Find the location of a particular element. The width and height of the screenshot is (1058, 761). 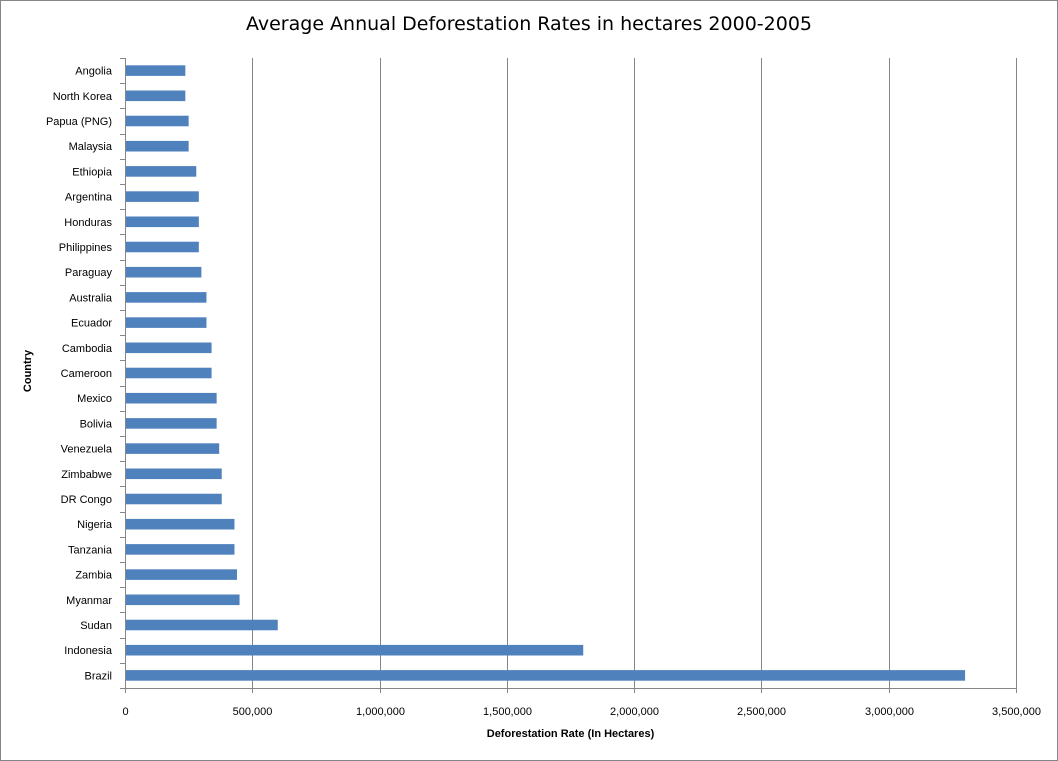

x-tick-label: 3,000,000 is located at coordinates (889, 712).